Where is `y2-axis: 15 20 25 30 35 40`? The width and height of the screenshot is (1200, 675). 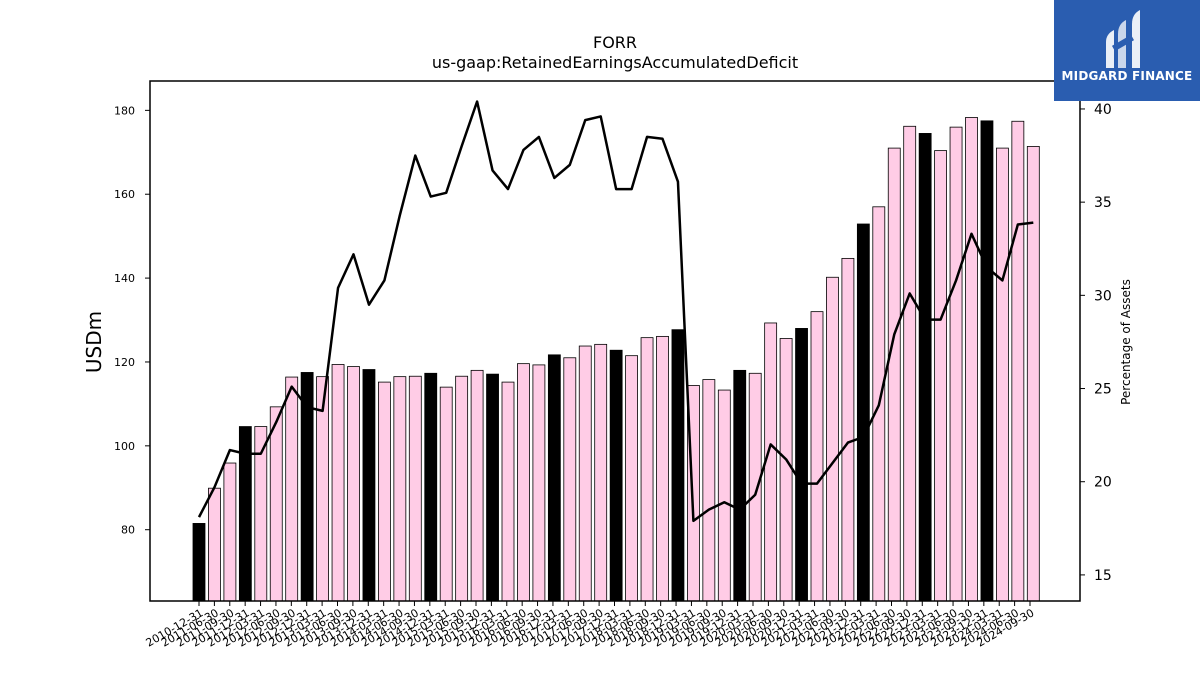 y2-axis: 15 20 25 30 35 40 is located at coordinates (1096, 343).